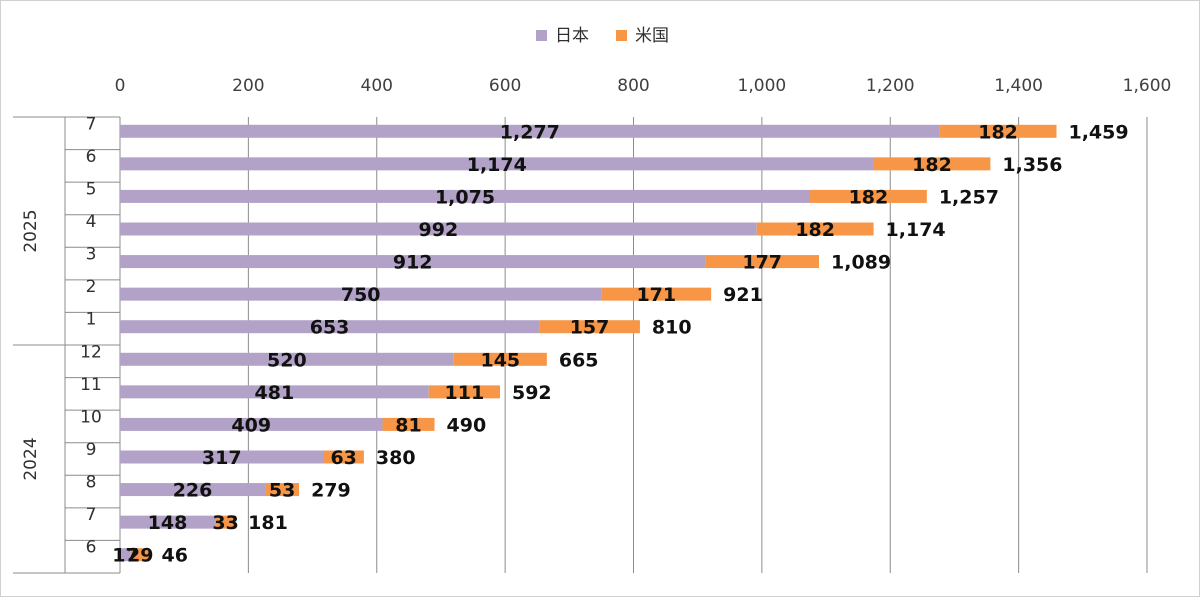 The image size is (1200, 598). I want to click on data-label-usa: 81, so click(408, 425).